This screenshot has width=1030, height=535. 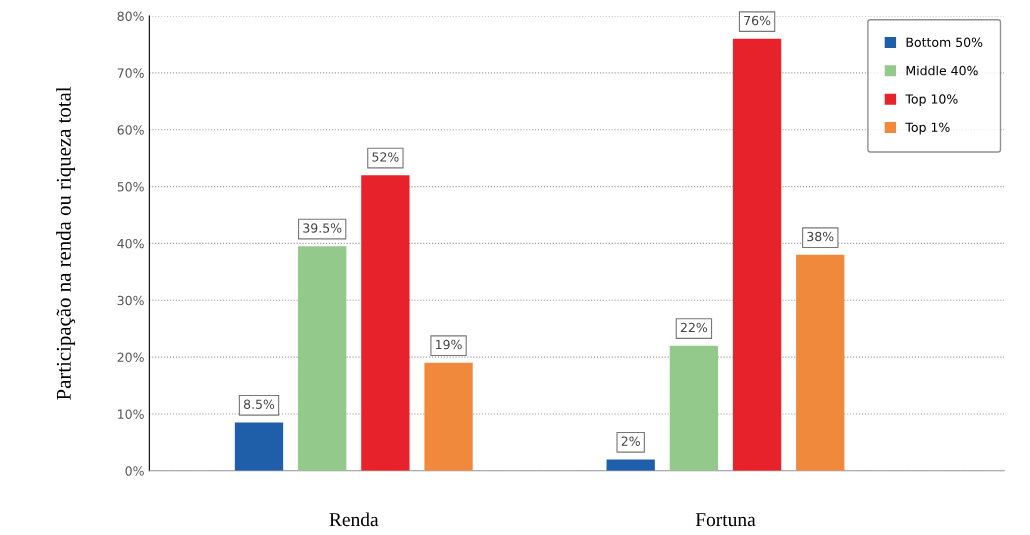 I want to click on y-tick-label: 60%, so click(x=130, y=130).